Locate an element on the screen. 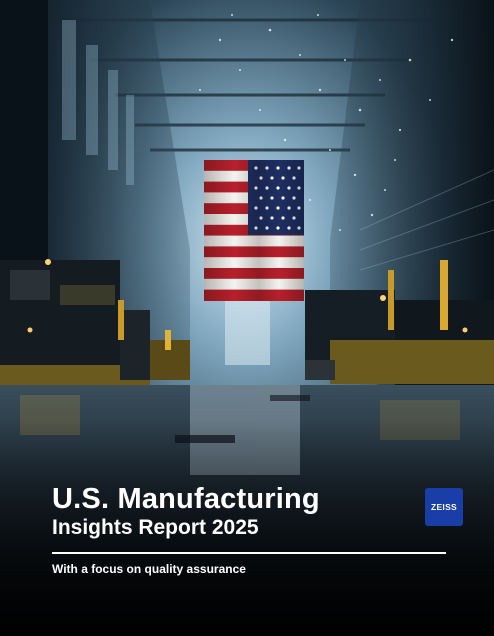 The image size is (494, 636). report-subtitle: With a focus on quality assurance is located at coordinates (149, 569).